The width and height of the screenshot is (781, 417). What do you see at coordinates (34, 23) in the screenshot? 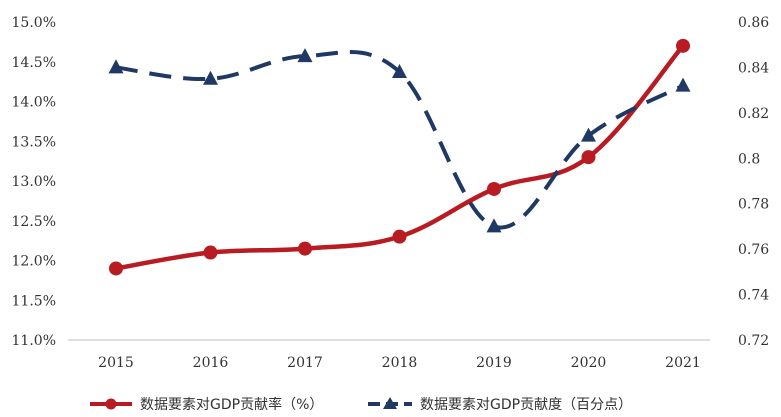
I see `left-tick-label: 15.0%` at bounding box center [34, 23].